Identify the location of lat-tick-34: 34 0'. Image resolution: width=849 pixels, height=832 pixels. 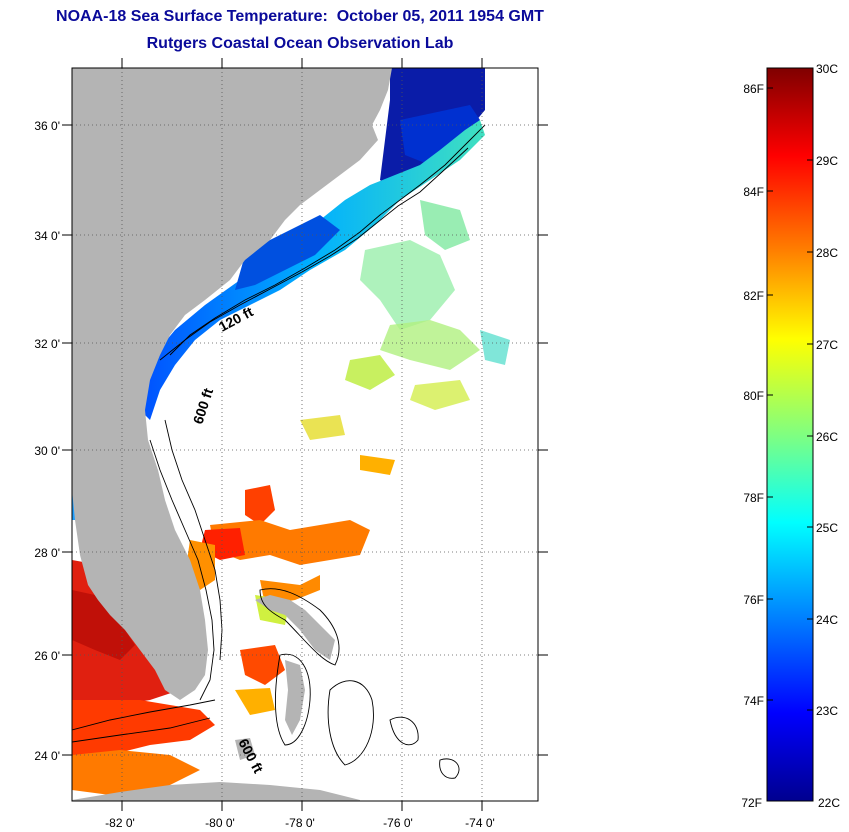
(47, 236).